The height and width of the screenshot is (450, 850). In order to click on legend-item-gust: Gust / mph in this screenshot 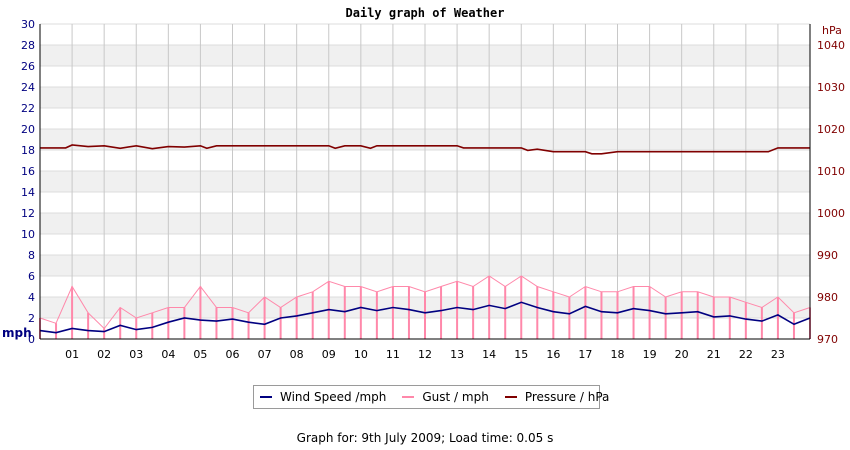, I will do `click(445, 397)`.